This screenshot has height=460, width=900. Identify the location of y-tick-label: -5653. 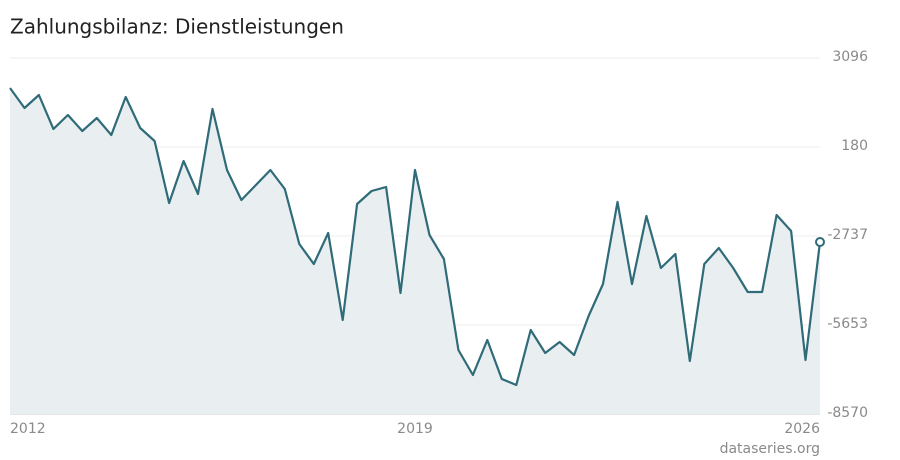
(847, 324).